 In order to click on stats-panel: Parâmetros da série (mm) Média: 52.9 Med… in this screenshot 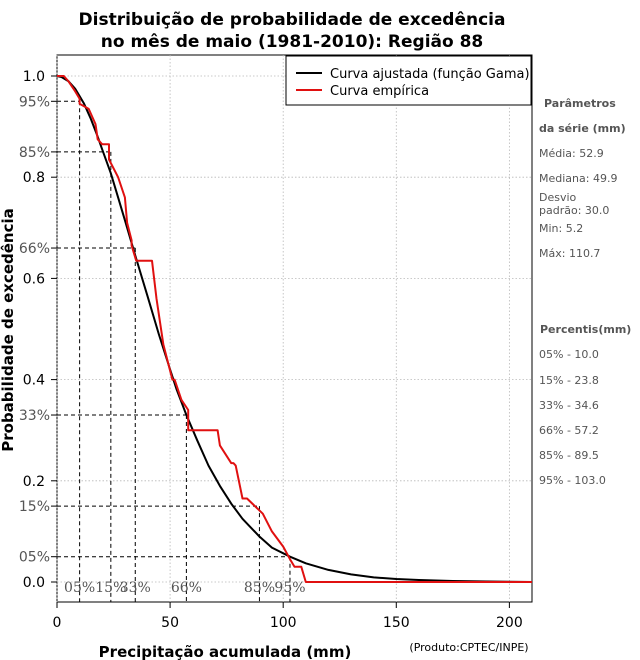, I will do `click(585, 292)`.